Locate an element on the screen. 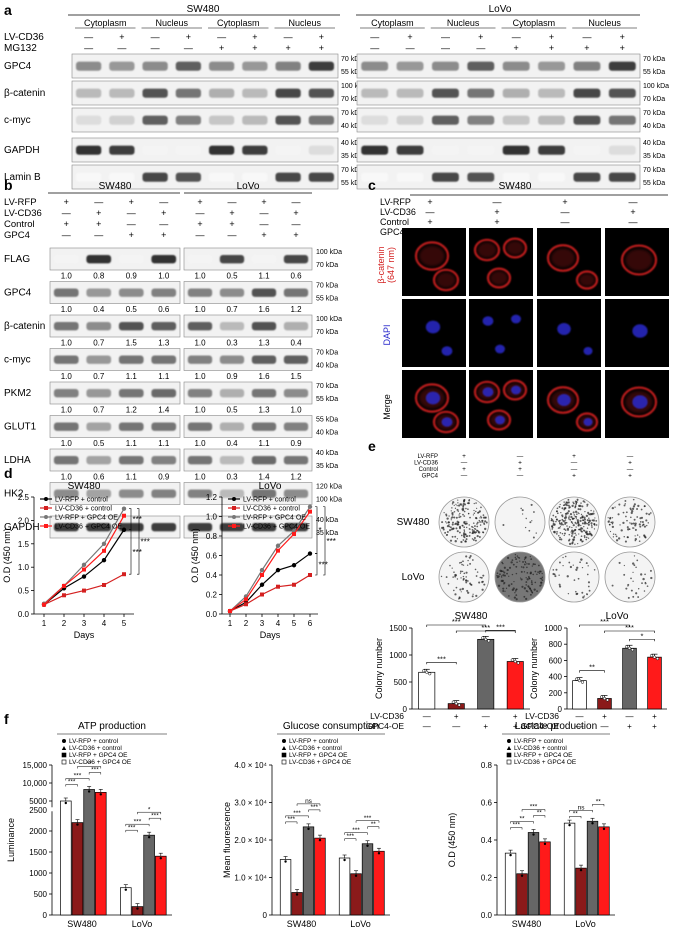 The image size is (676, 931). y-tick-label: 1500 is located at coordinates (398, 628).